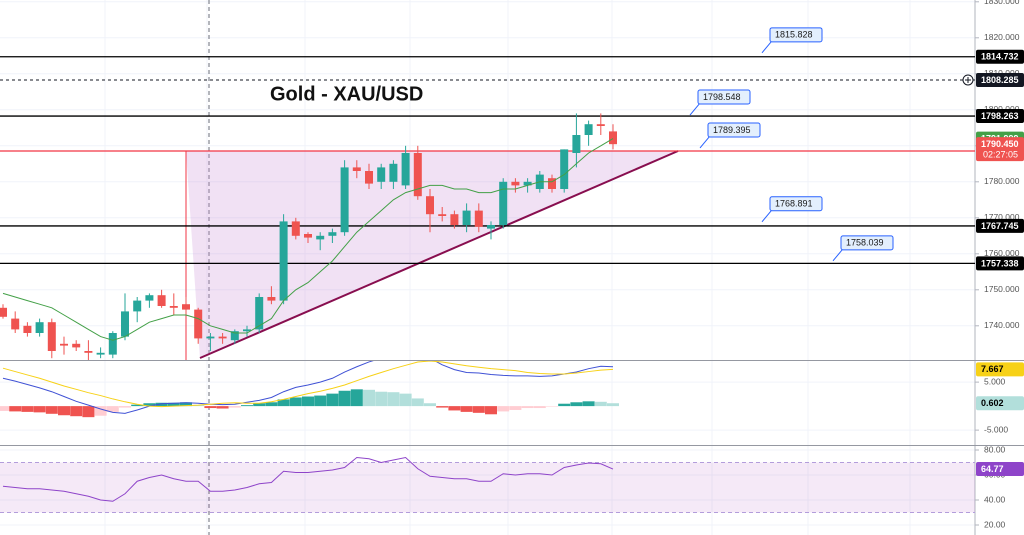  I want to click on price-badge-label: 1790.450, so click(1000, 144).